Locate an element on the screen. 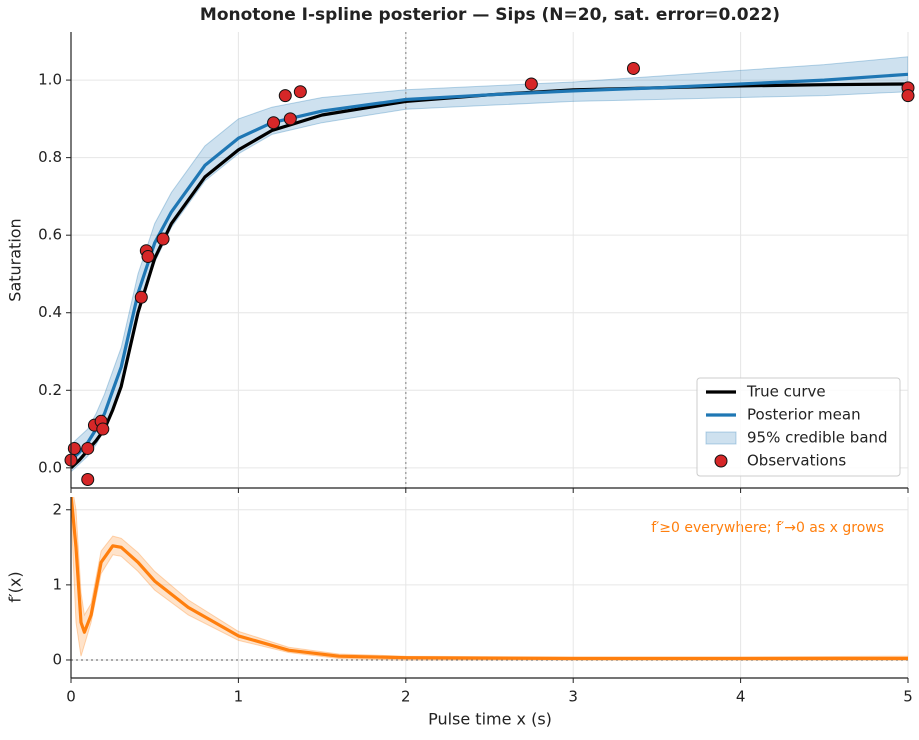 The image size is (919, 740). x-tick-label: 2 is located at coordinates (406, 697).